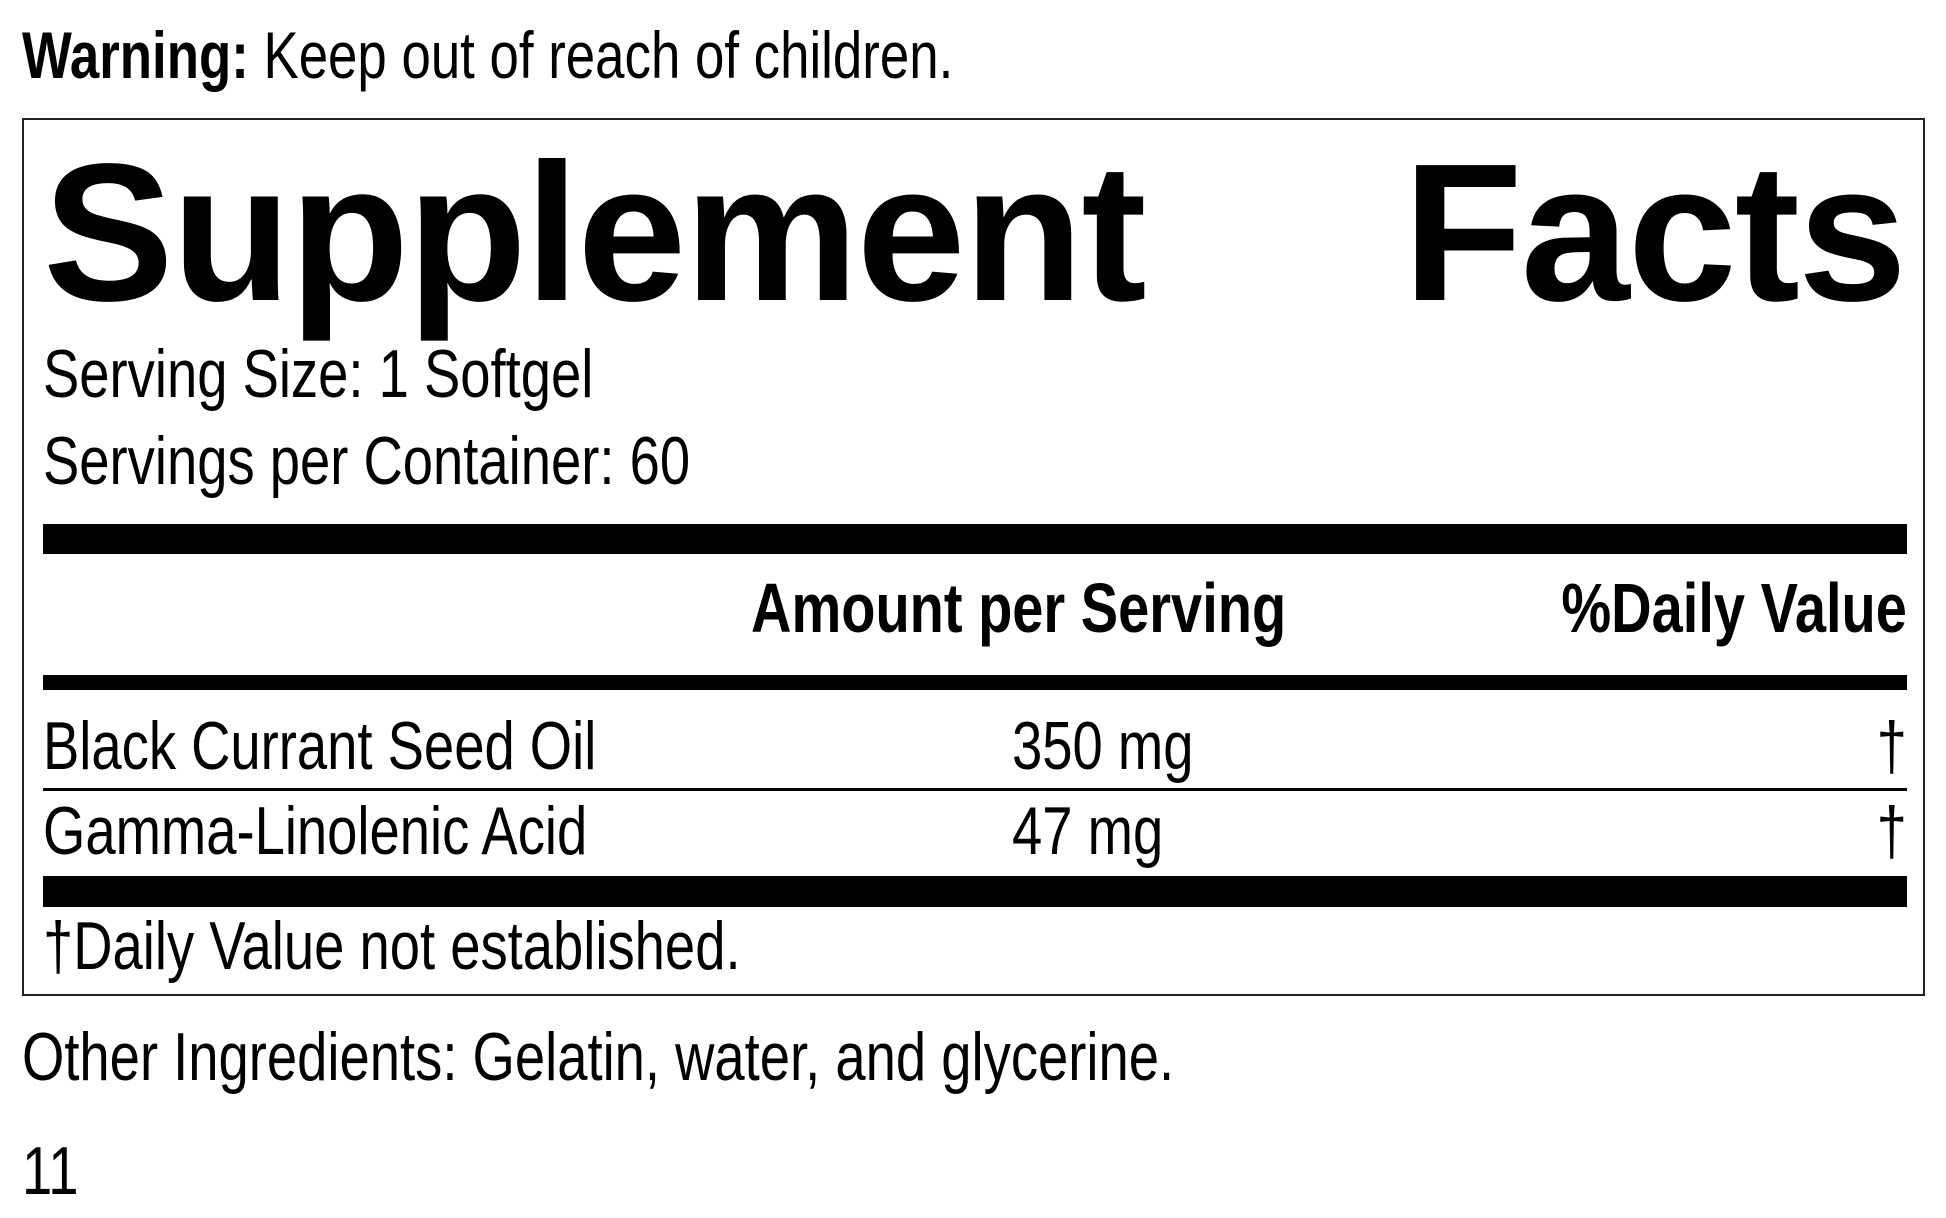  What do you see at coordinates (318, 374) in the screenshot?
I see `serving-size: Serving Size: 1 Softgel` at bounding box center [318, 374].